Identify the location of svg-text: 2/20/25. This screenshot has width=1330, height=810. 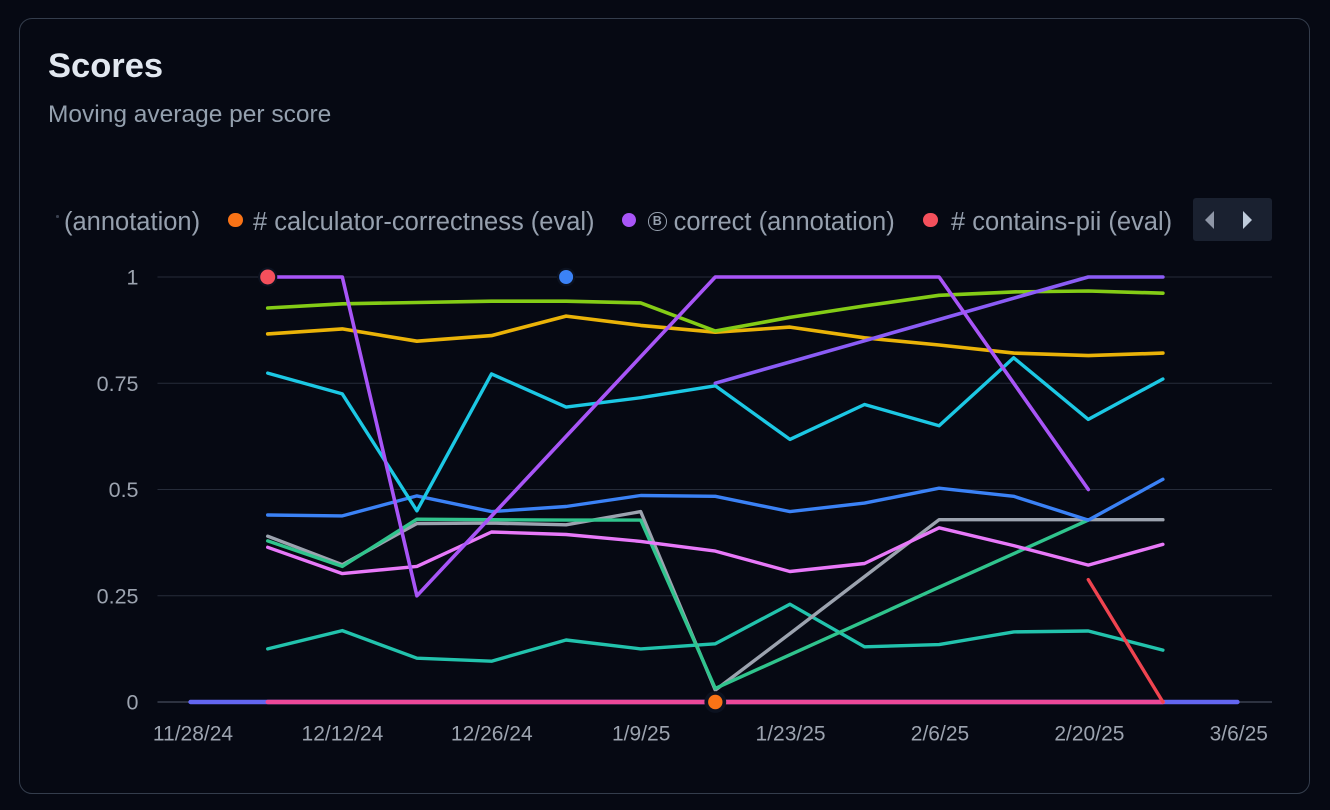
(1089, 734).